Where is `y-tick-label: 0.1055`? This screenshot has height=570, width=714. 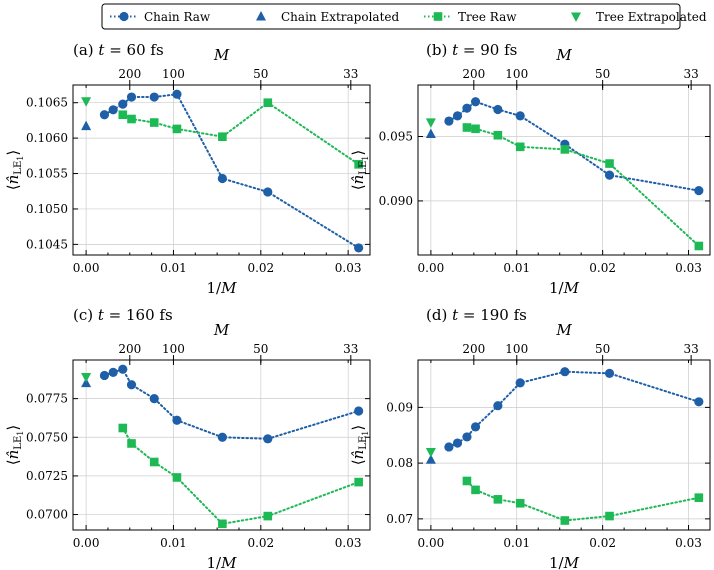
y-tick-label: 0.1055 is located at coordinates (47, 174).